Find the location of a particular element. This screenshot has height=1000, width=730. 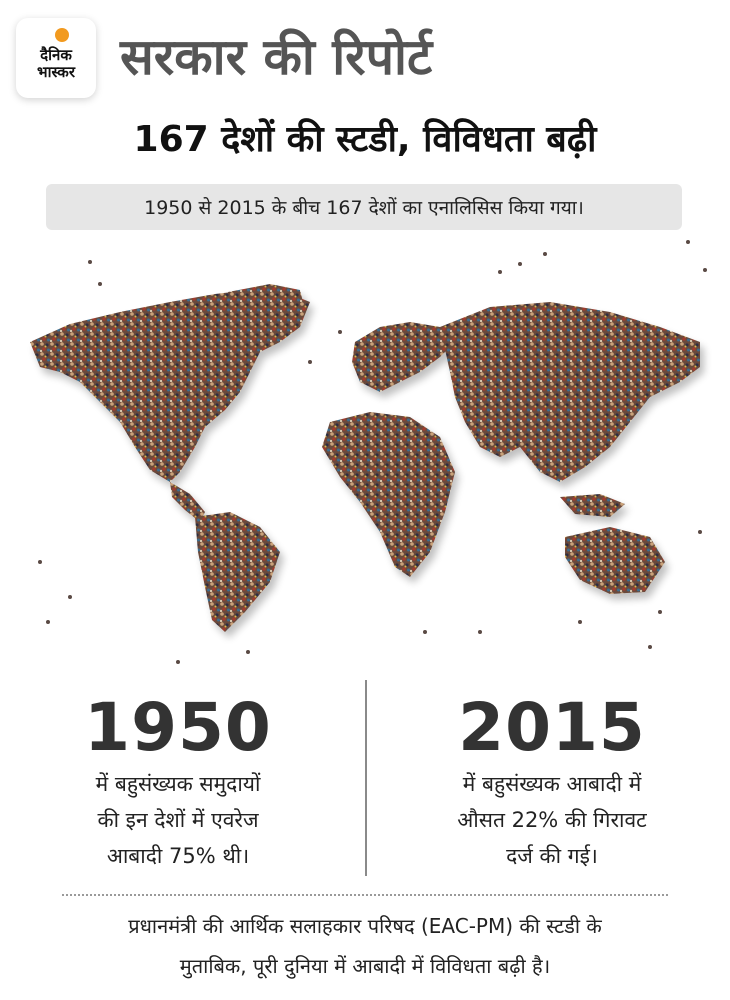

dainik-bhaskar-logo: दैनिक भास्कर is located at coordinates (56, 58).